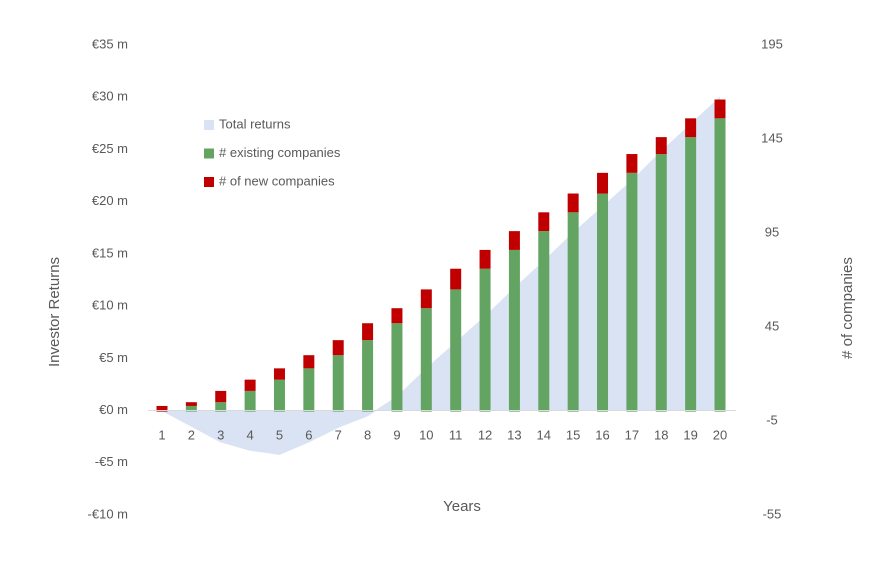 The height and width of the screenshot is (575, 882). Describe the element at coordinates (255, 123) in the screenshot. I see `legend-label: Total returns` at that location.